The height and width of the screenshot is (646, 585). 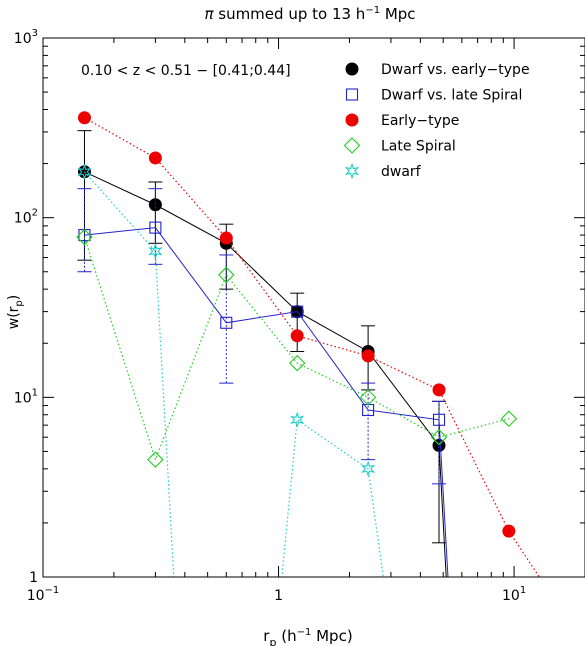 I want to click on x-label-main: r, so click(x=266, y=636).